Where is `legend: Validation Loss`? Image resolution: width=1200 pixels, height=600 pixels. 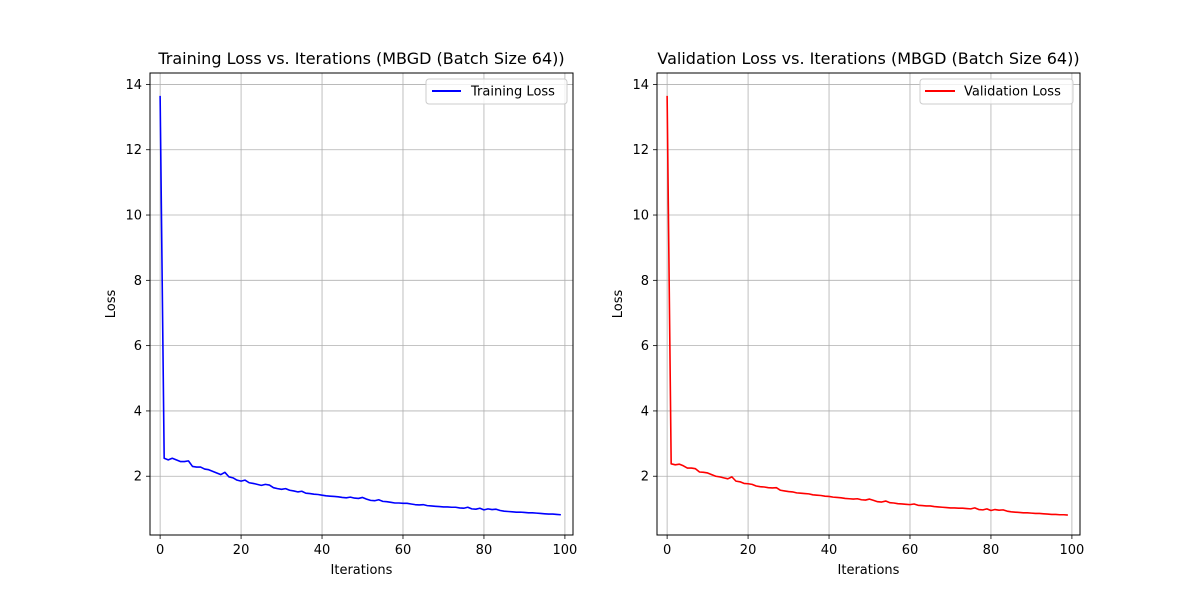 legend: Validation Loss is located at coordinates (996, 91).